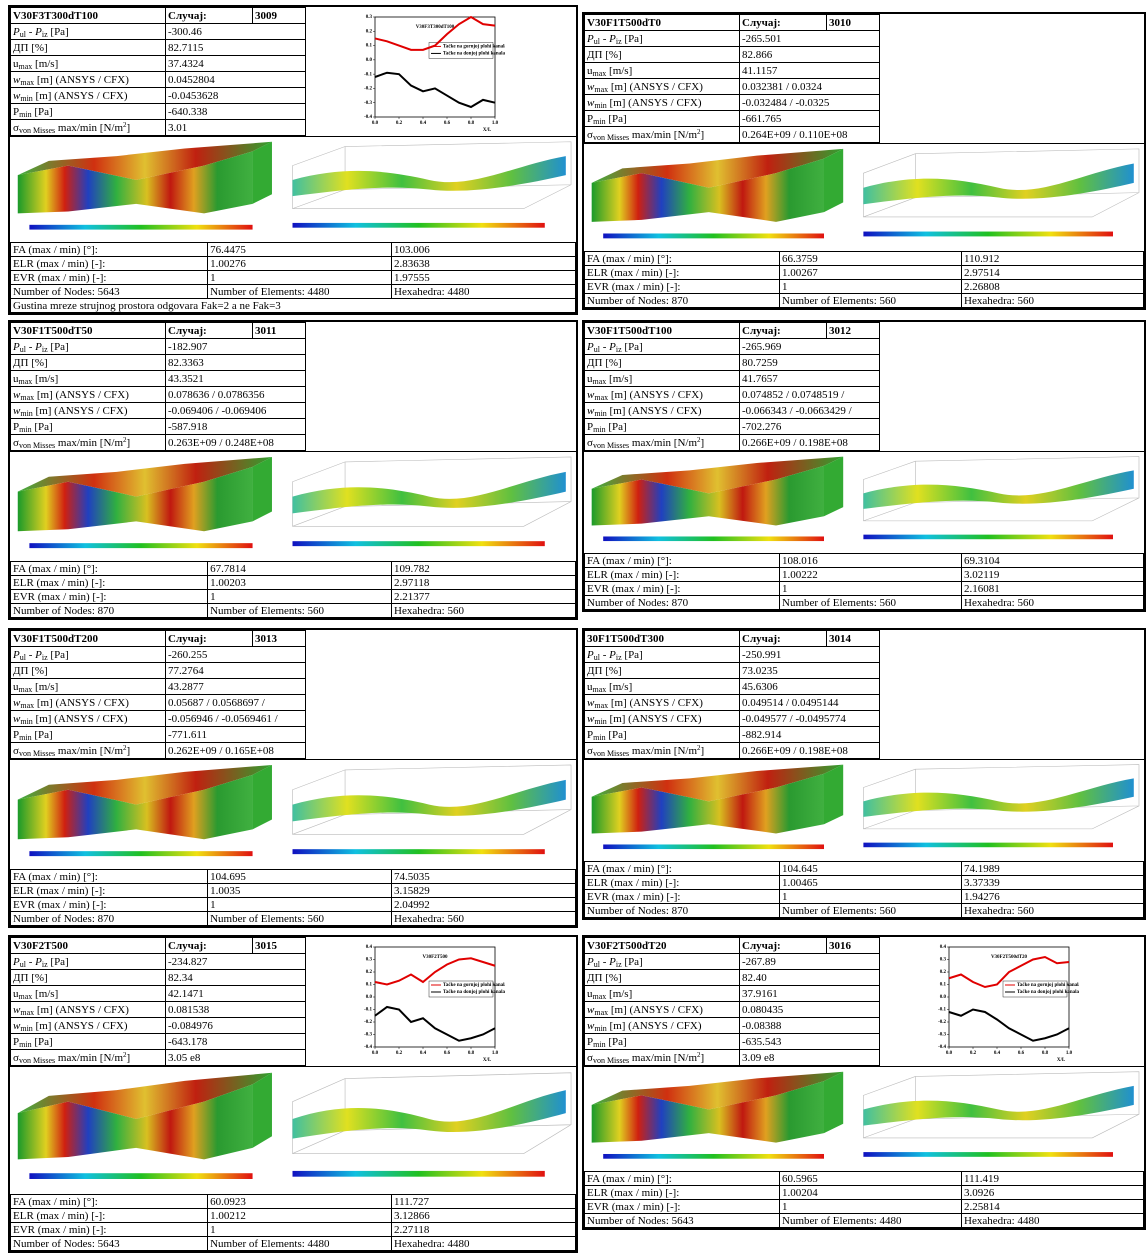  What do you see at coordinates (279, 638) in the screenshot?
I see `case-number: 3013` at bounding box center [279, 638].